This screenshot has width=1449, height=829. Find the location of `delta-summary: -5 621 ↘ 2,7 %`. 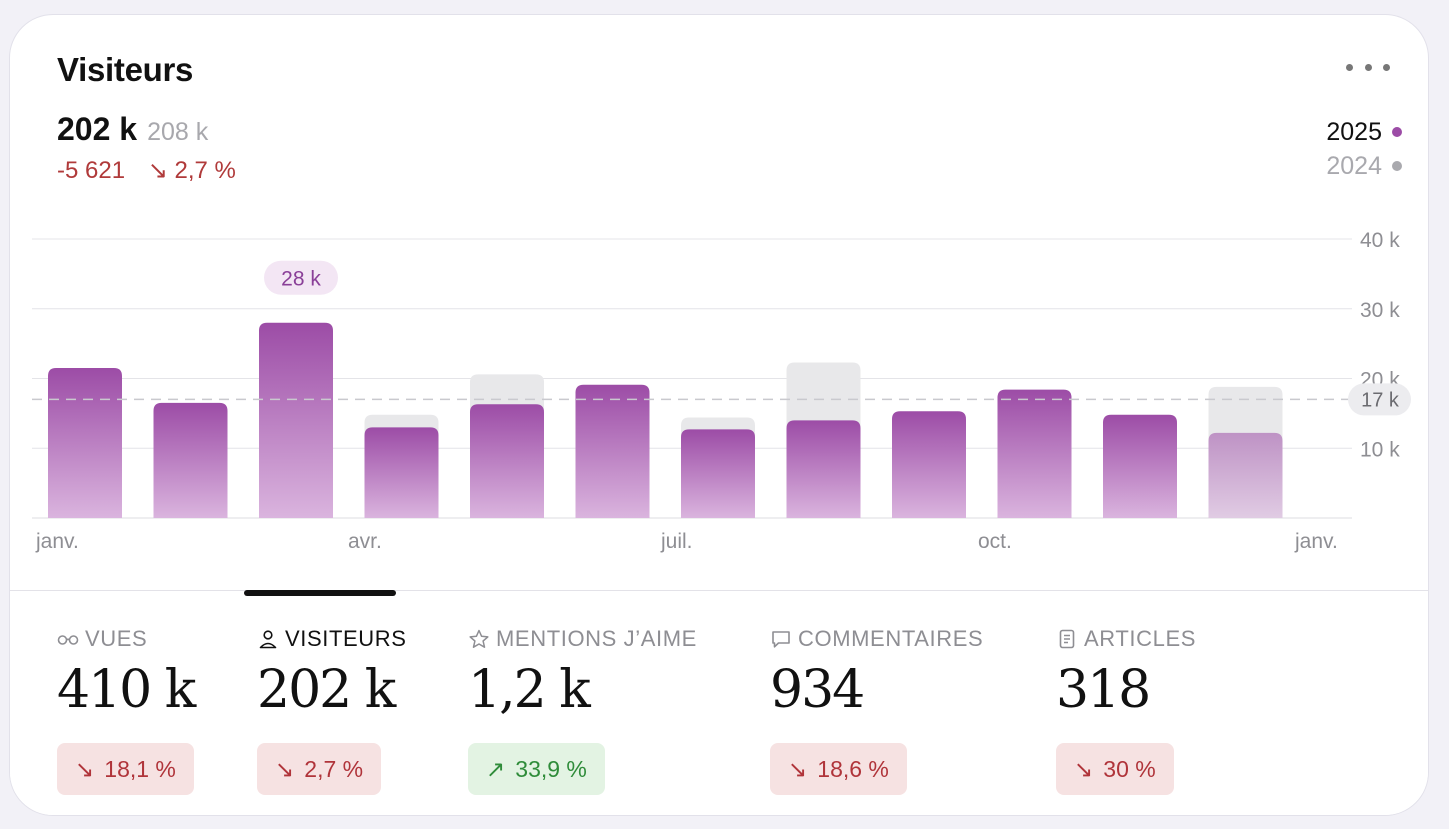

delta-summary: -5 621 ↘ 2,7 % is located at coordinates (146, 170).